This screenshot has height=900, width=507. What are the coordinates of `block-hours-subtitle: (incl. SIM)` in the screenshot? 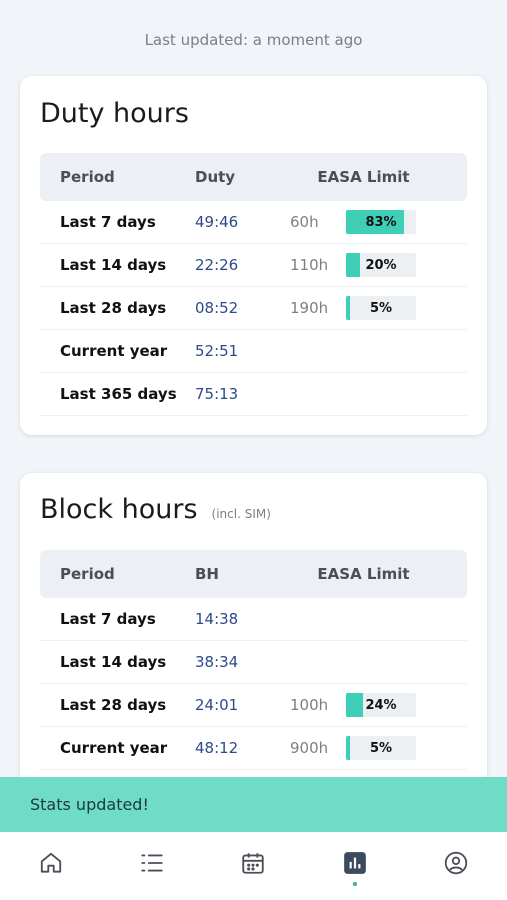 It's located at (241, 514).